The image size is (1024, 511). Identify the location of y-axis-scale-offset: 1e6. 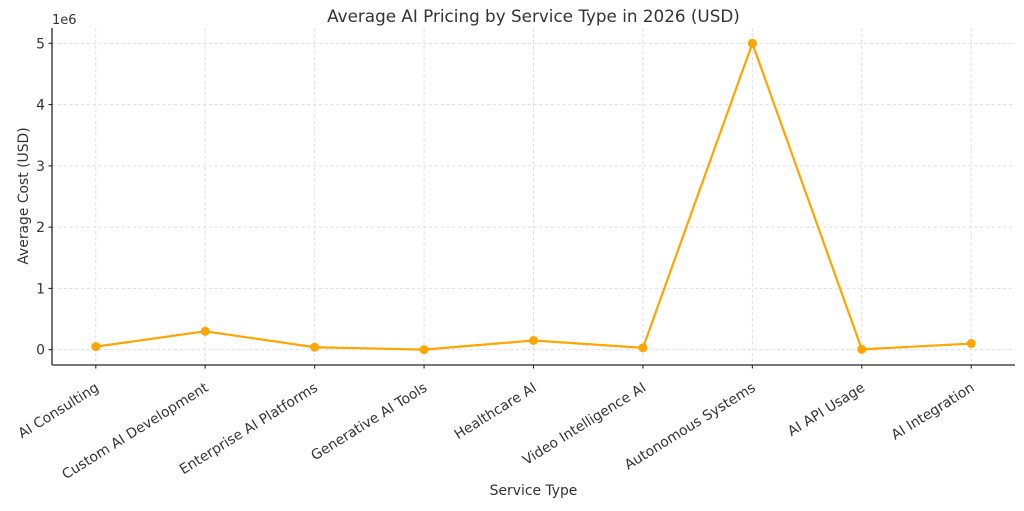
(64, 20).